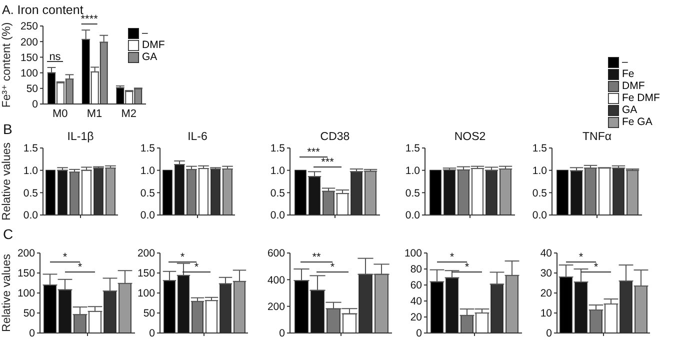 The width and height of the screenshot is (675, 340). What do you see at coordinates (29, 26) in the screenshot?
I see `y-tick-label: 250` at bounding box center [29, 26].